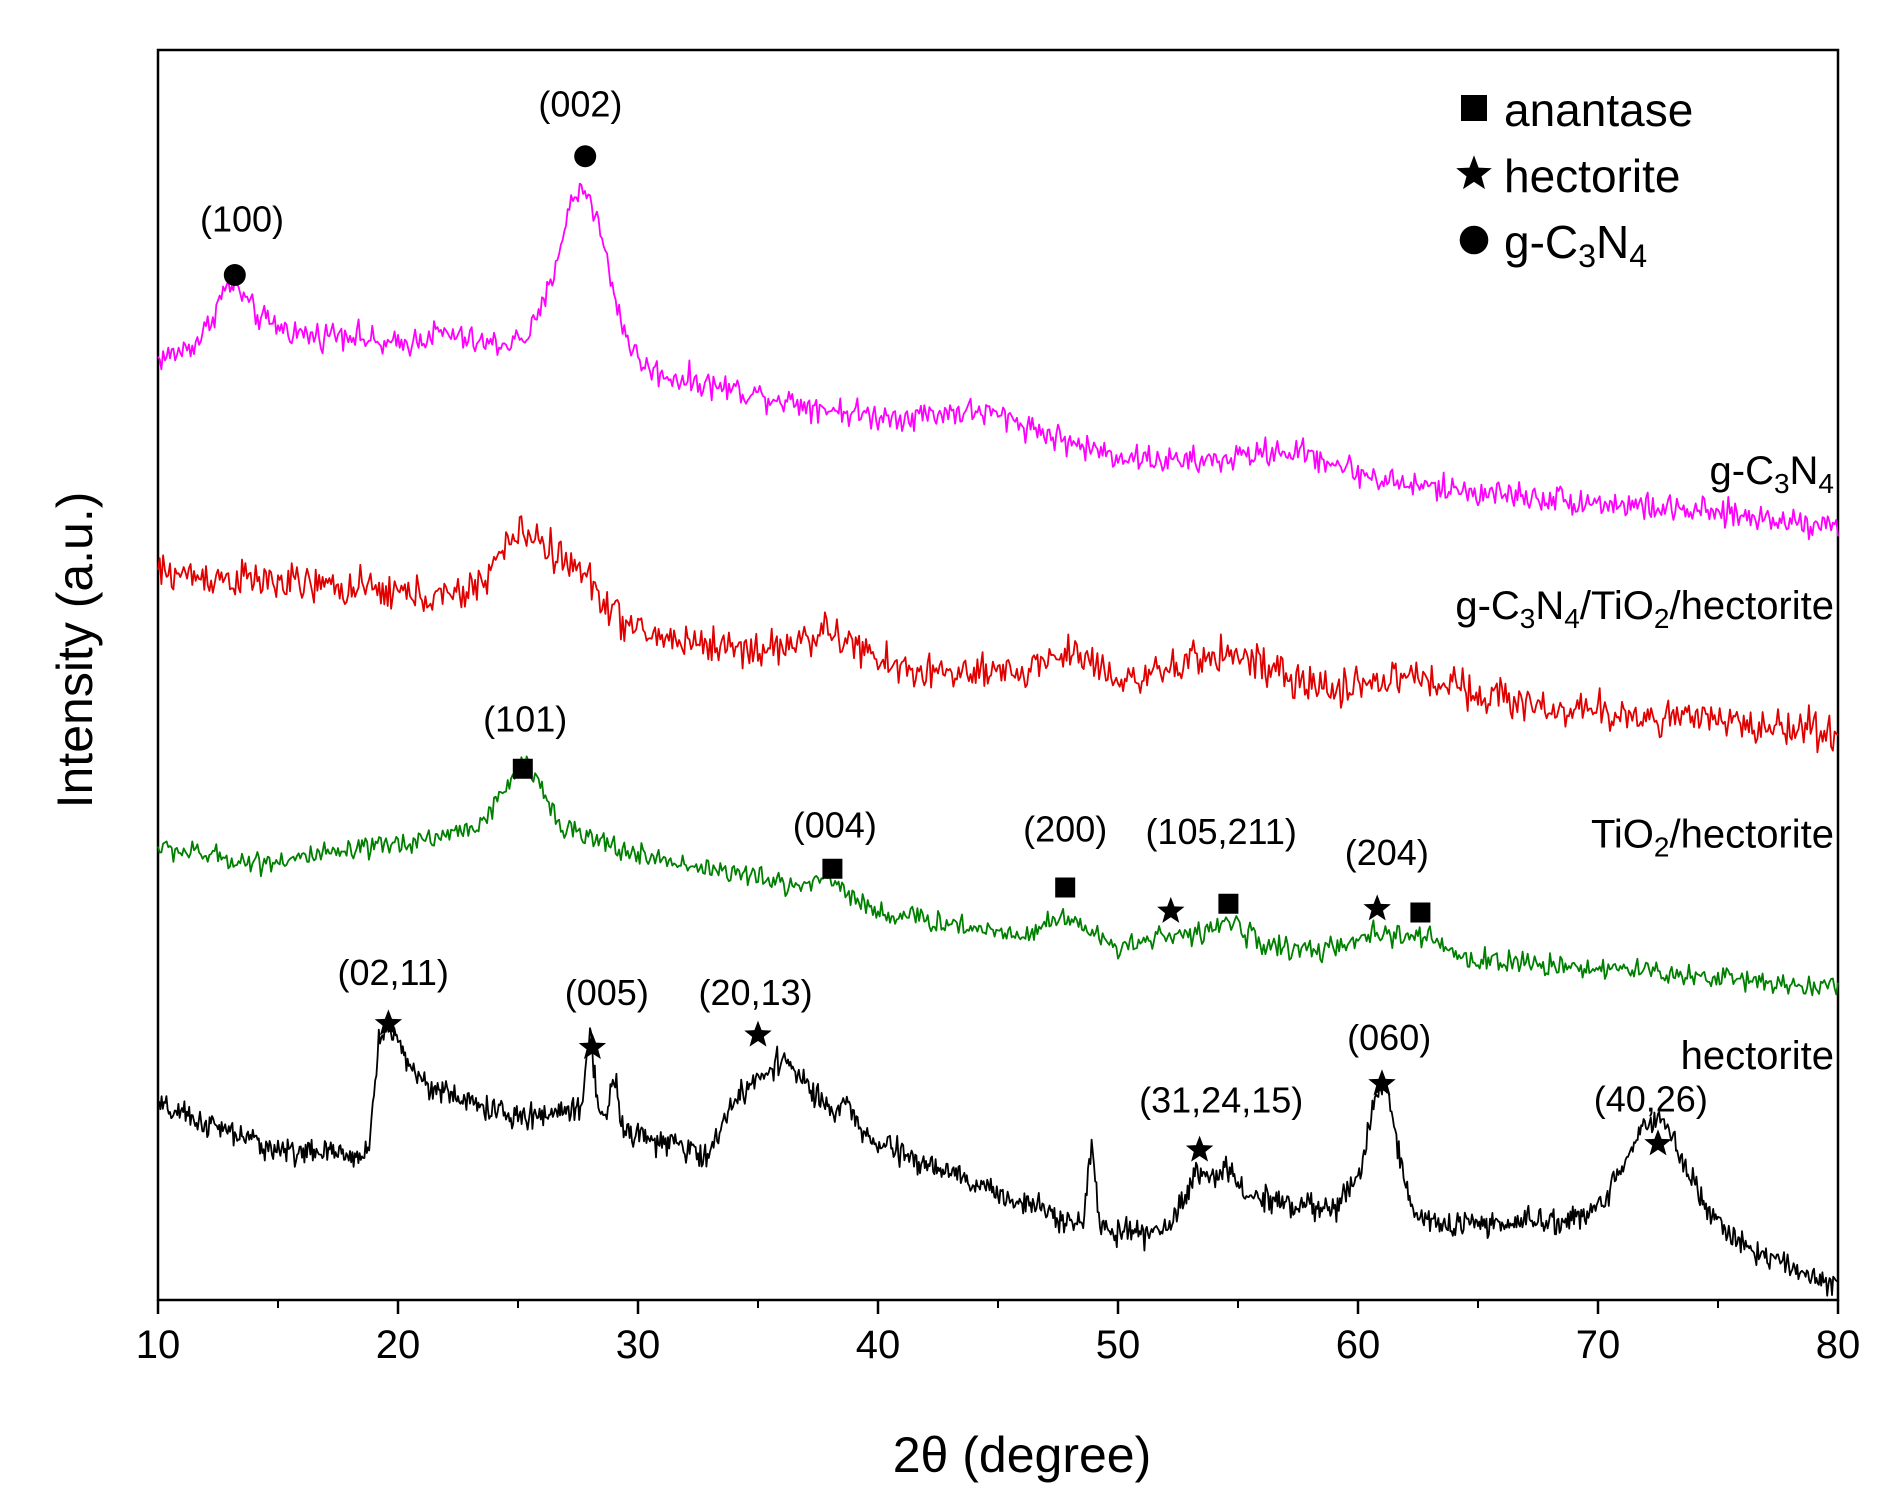  I want to click on peak-label: (101), so click(525, 718).